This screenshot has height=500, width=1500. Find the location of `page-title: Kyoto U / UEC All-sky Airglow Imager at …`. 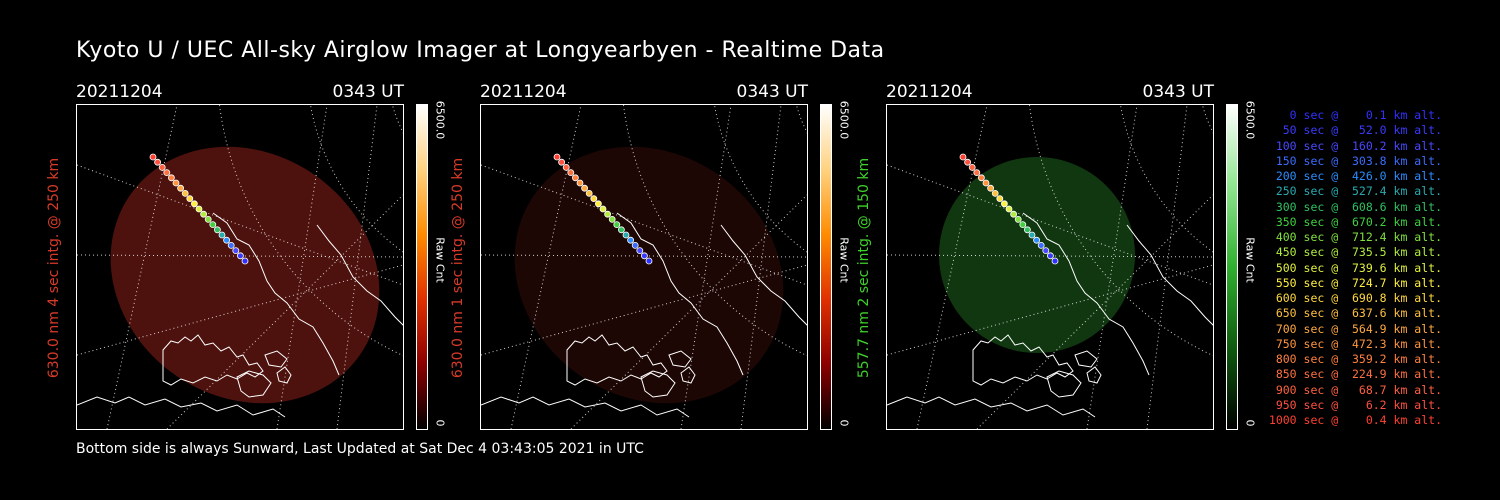

page-title: Kyoto U / UEC All-sky Airglow Imager at … is located at coordinates (480, 50).